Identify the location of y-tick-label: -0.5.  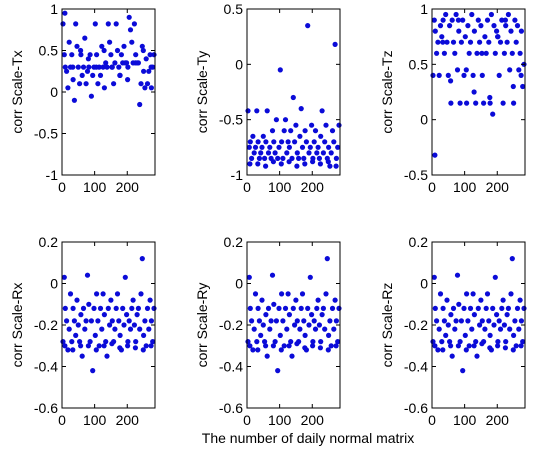
(416, 175).